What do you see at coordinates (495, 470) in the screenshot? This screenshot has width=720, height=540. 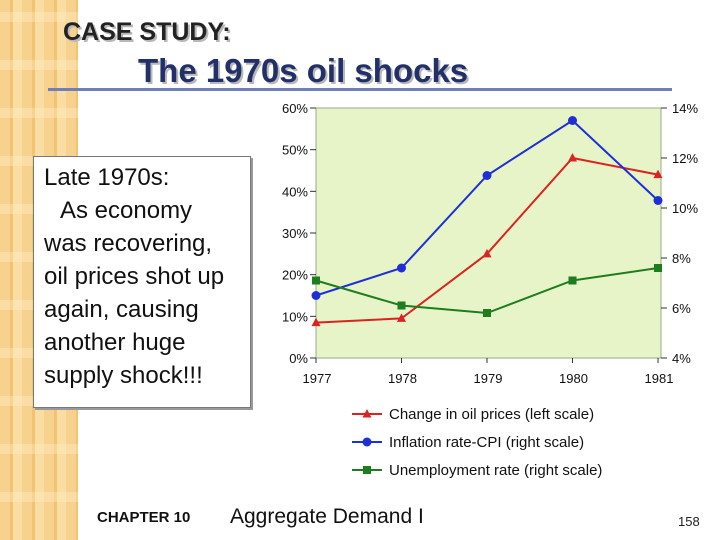 I see `legend-label: Unemployment rate (right scale)` at bounding box center [495, 470].